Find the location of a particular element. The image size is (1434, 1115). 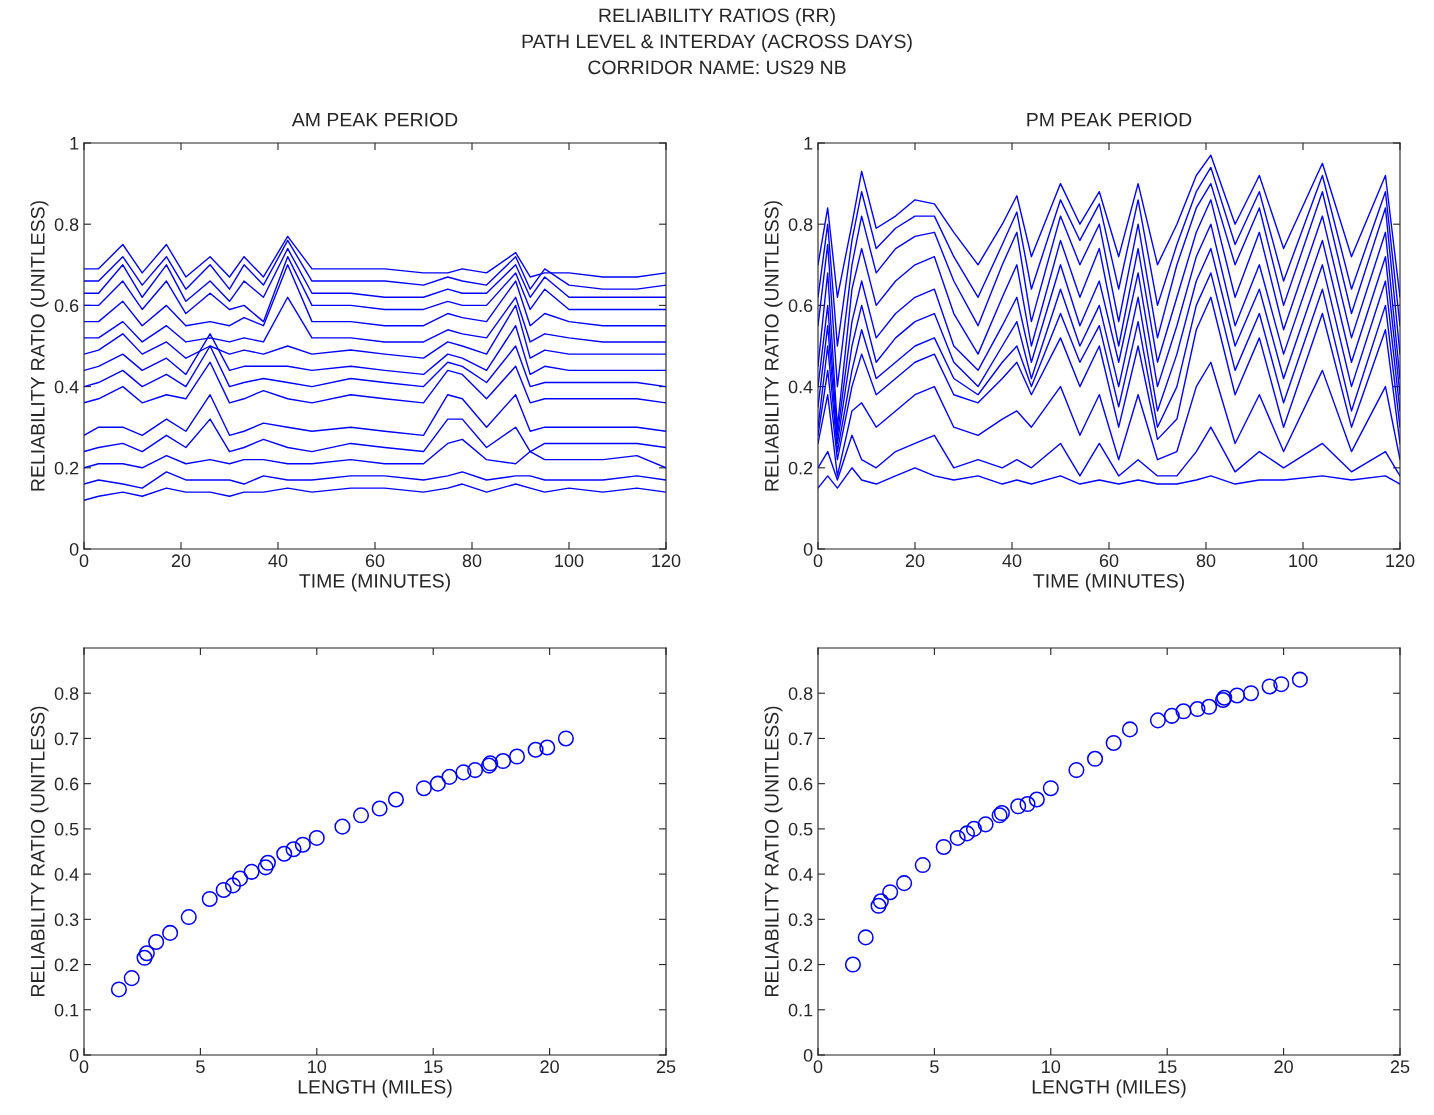

text: PATH LEVEL & INTERDAY (ACROSS DAYS) is located at coordinates (717, 43).